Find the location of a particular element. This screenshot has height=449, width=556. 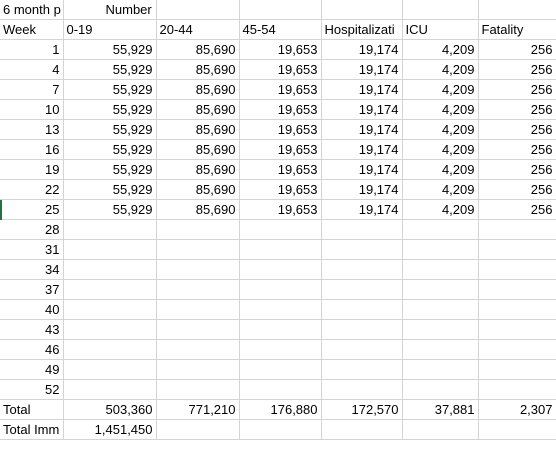

cell-week: 28 is located at coordinates (32, 229).